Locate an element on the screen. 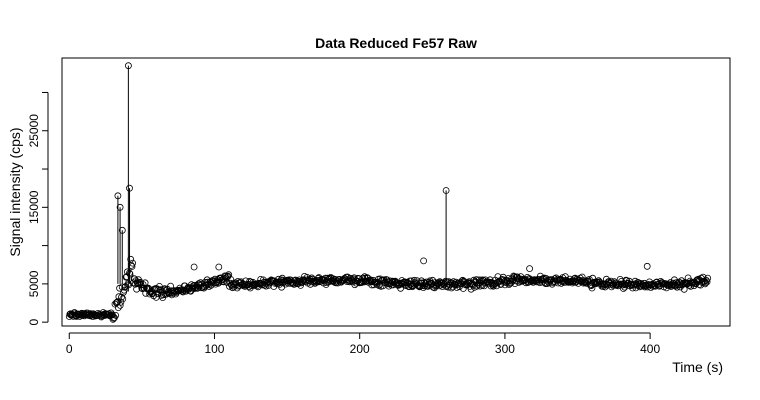 The height and width of the screenshot is (400, 760). y-tick-label: 0 is located at coordinates (34, 322).